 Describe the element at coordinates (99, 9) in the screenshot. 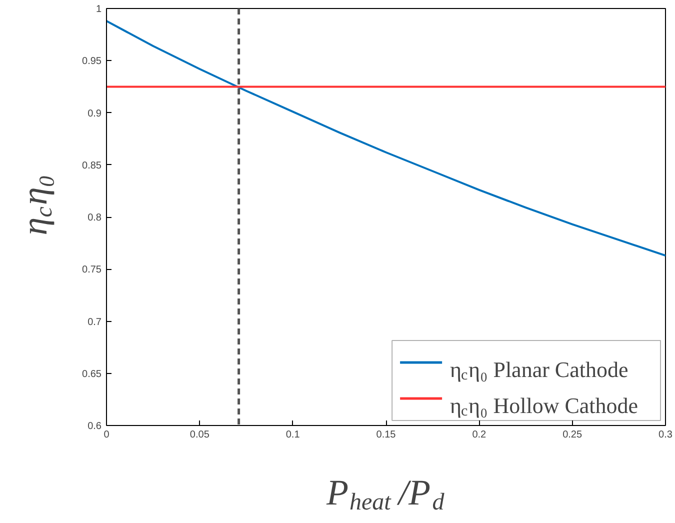

I see `y-tick-label: 1` at that location.